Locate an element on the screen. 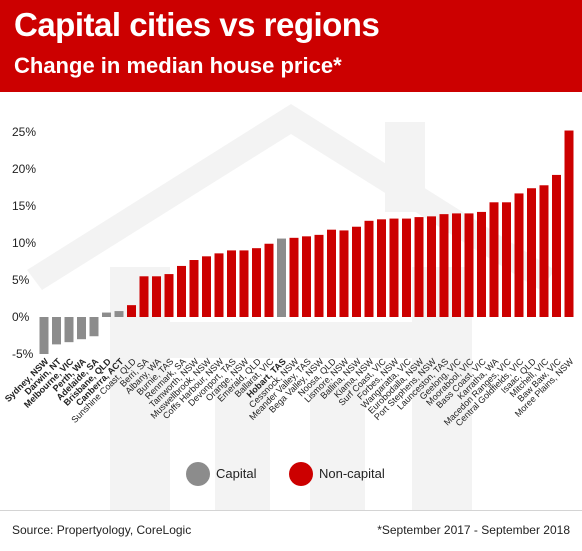  y-tick-label: 5% is located at coordinates (21, 280).